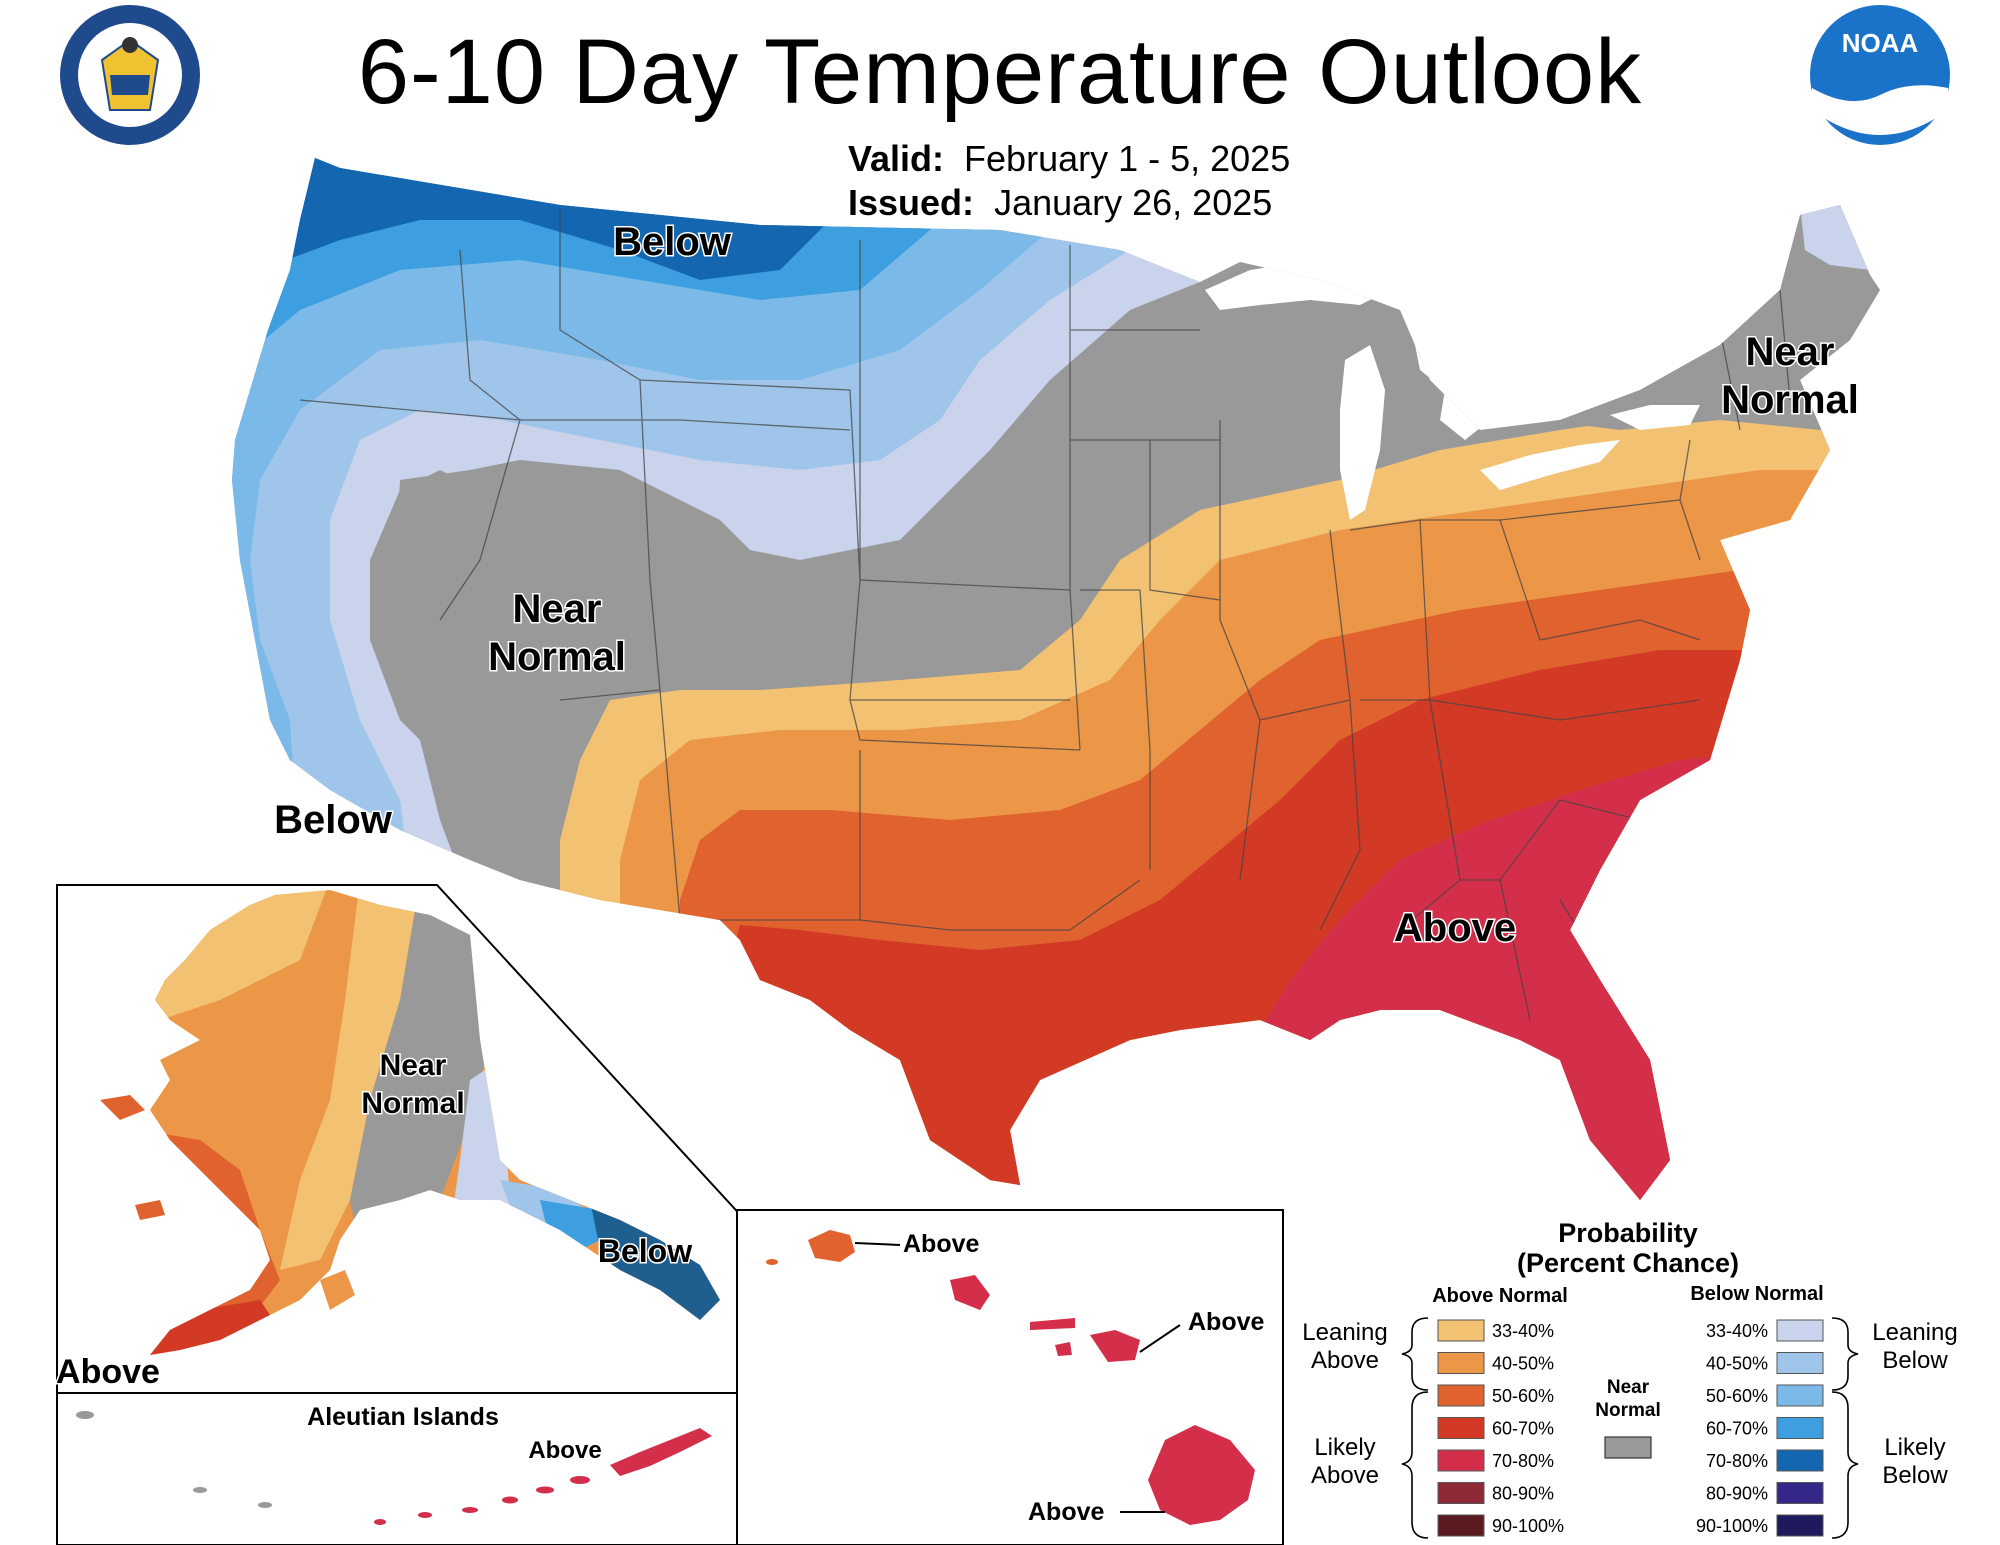  Describe the element at coordinates (1628, 1447) in the screenshot. I see `near-normal-swatch` at that location.